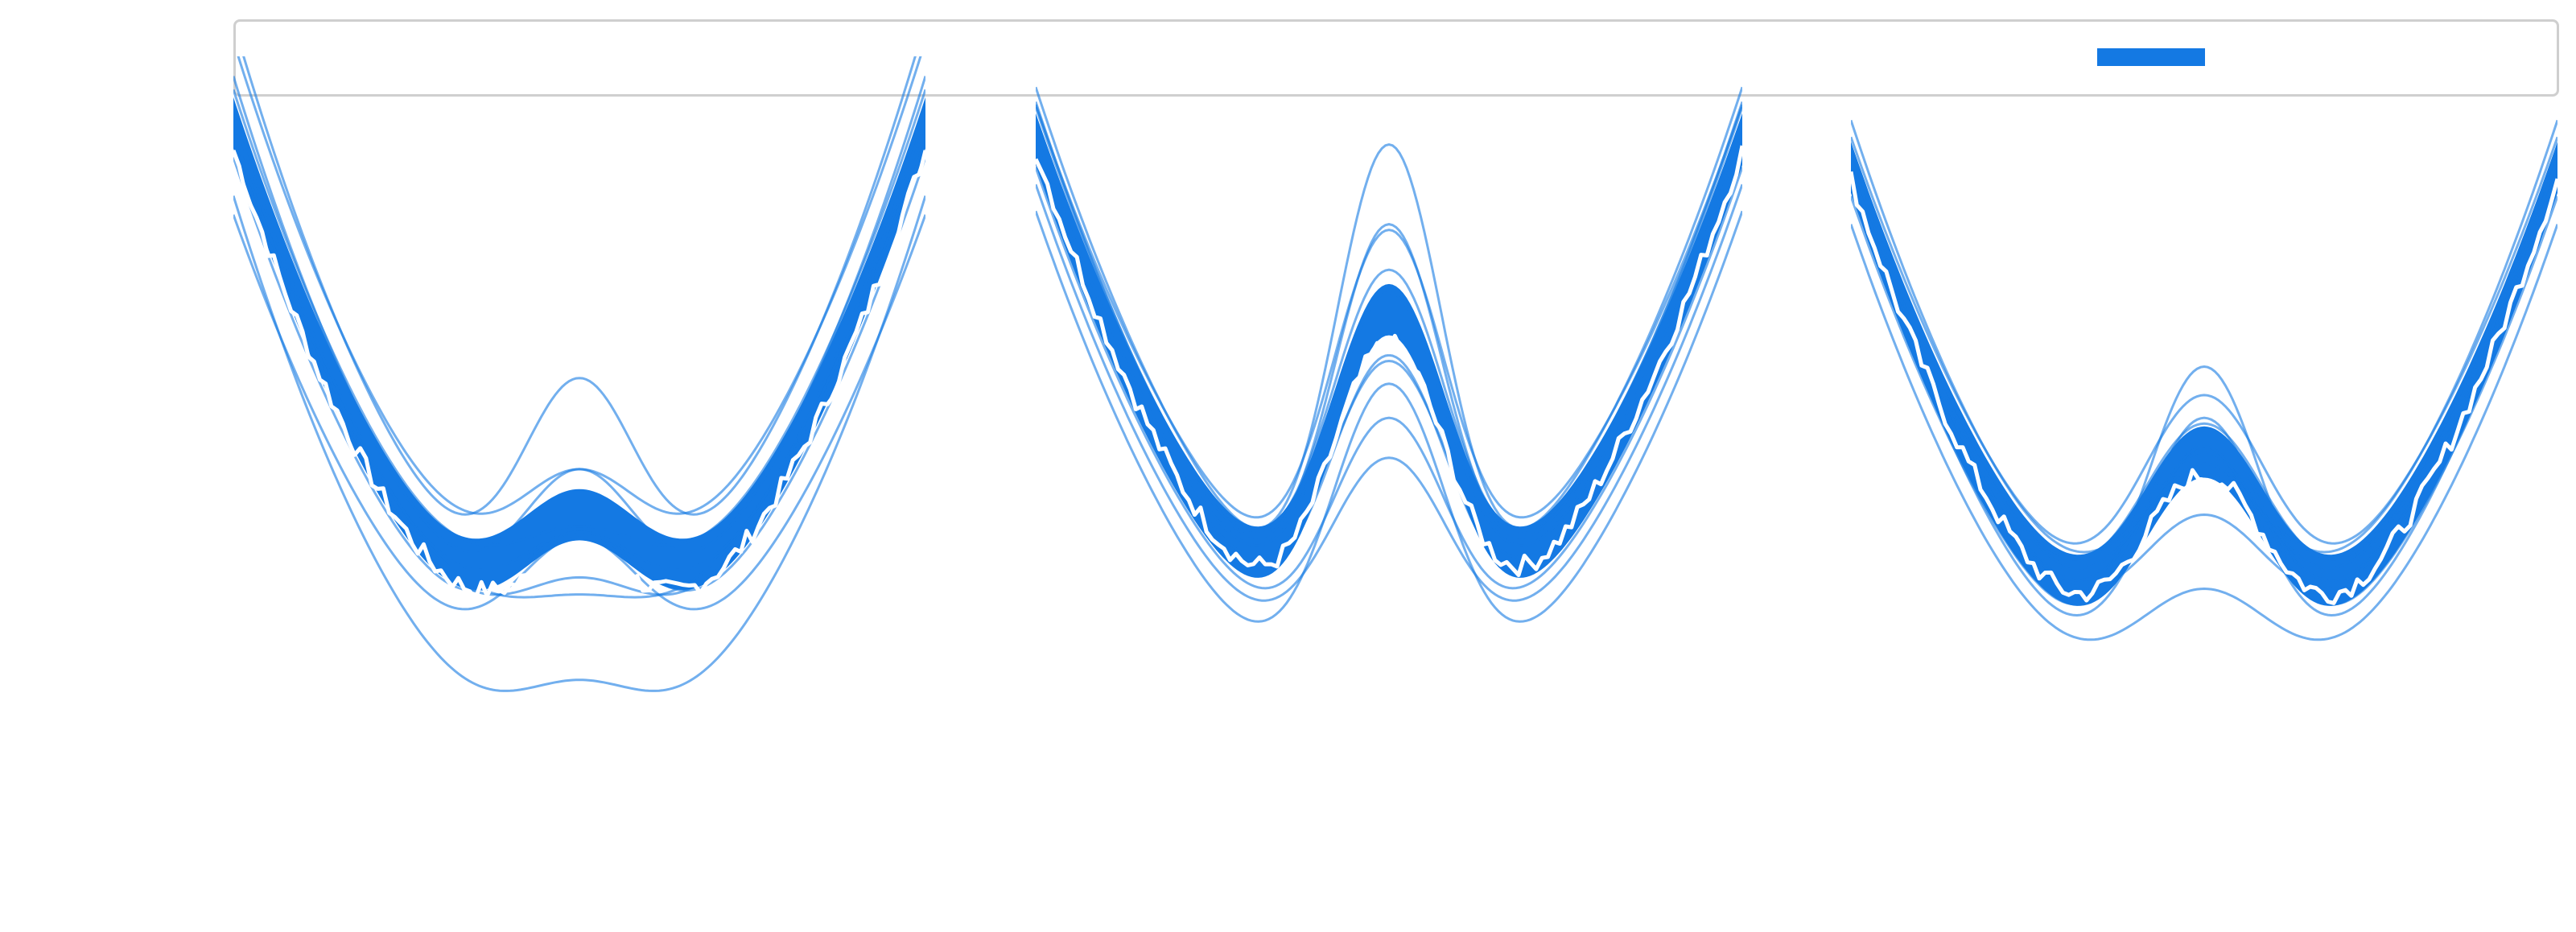  What do you see at coordinates (1396, 58) in the screenshot?
I see `legend` at bounding box center [1396, 58].